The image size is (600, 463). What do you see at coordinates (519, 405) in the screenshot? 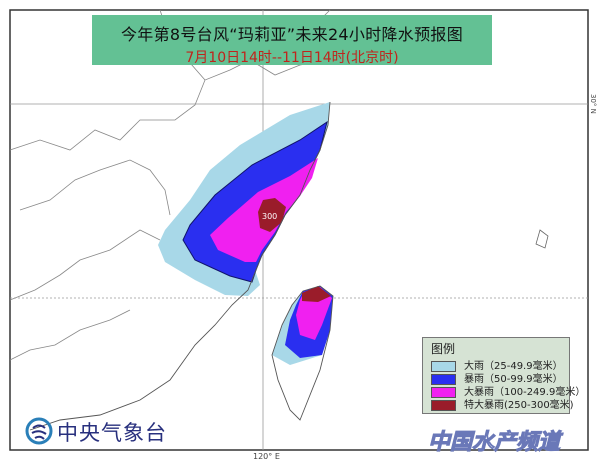
I see `legend-label: 特大暴雨(250-300毫米)` at bounding box center [519, 405].